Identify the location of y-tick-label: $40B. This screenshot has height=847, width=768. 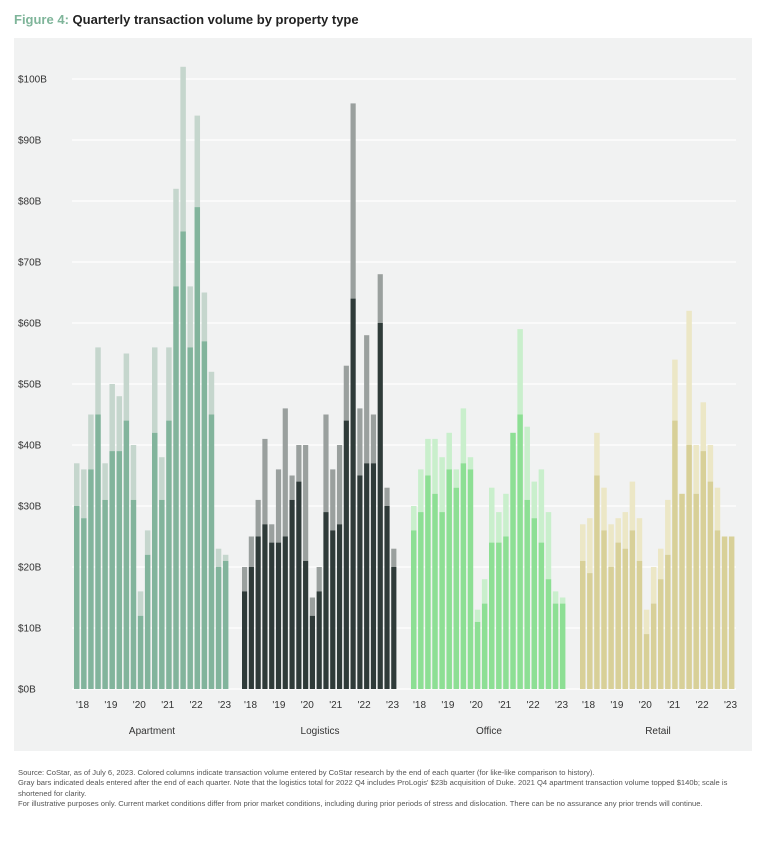
(30, 446).